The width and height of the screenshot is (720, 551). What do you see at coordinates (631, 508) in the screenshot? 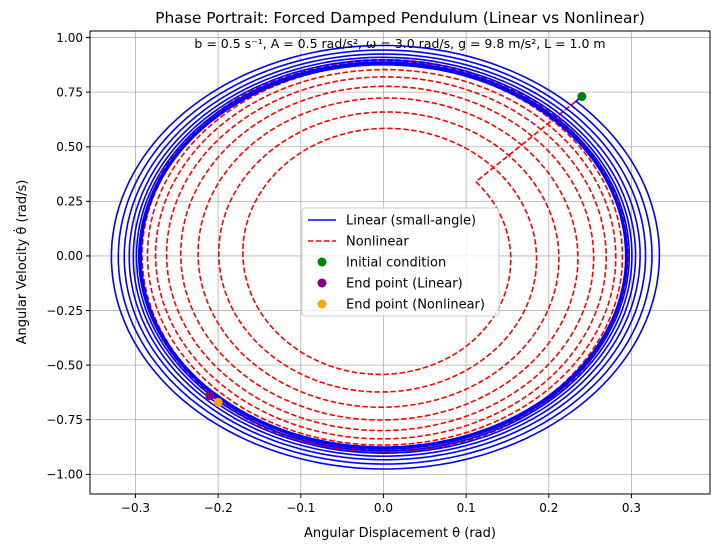
I see `x-tick-label: 0.3` at bounding box center [631, 508].